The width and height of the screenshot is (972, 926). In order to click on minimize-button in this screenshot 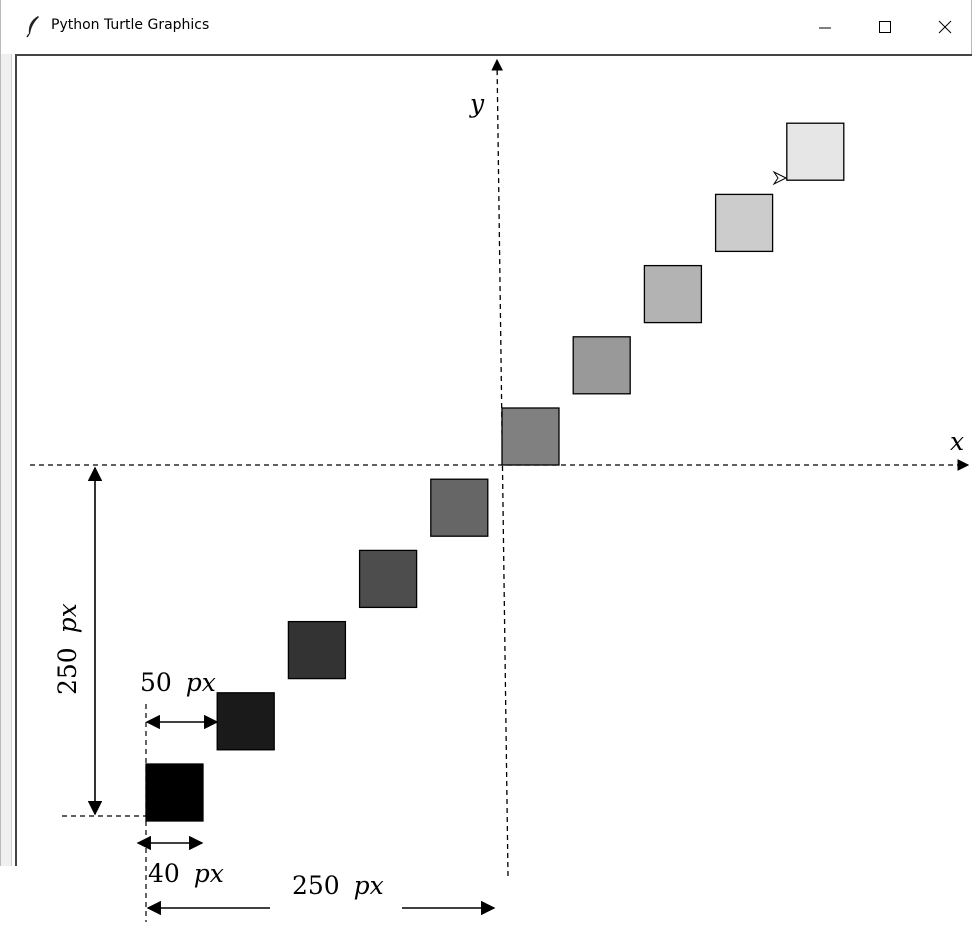, I will do `click(825, 27)`.